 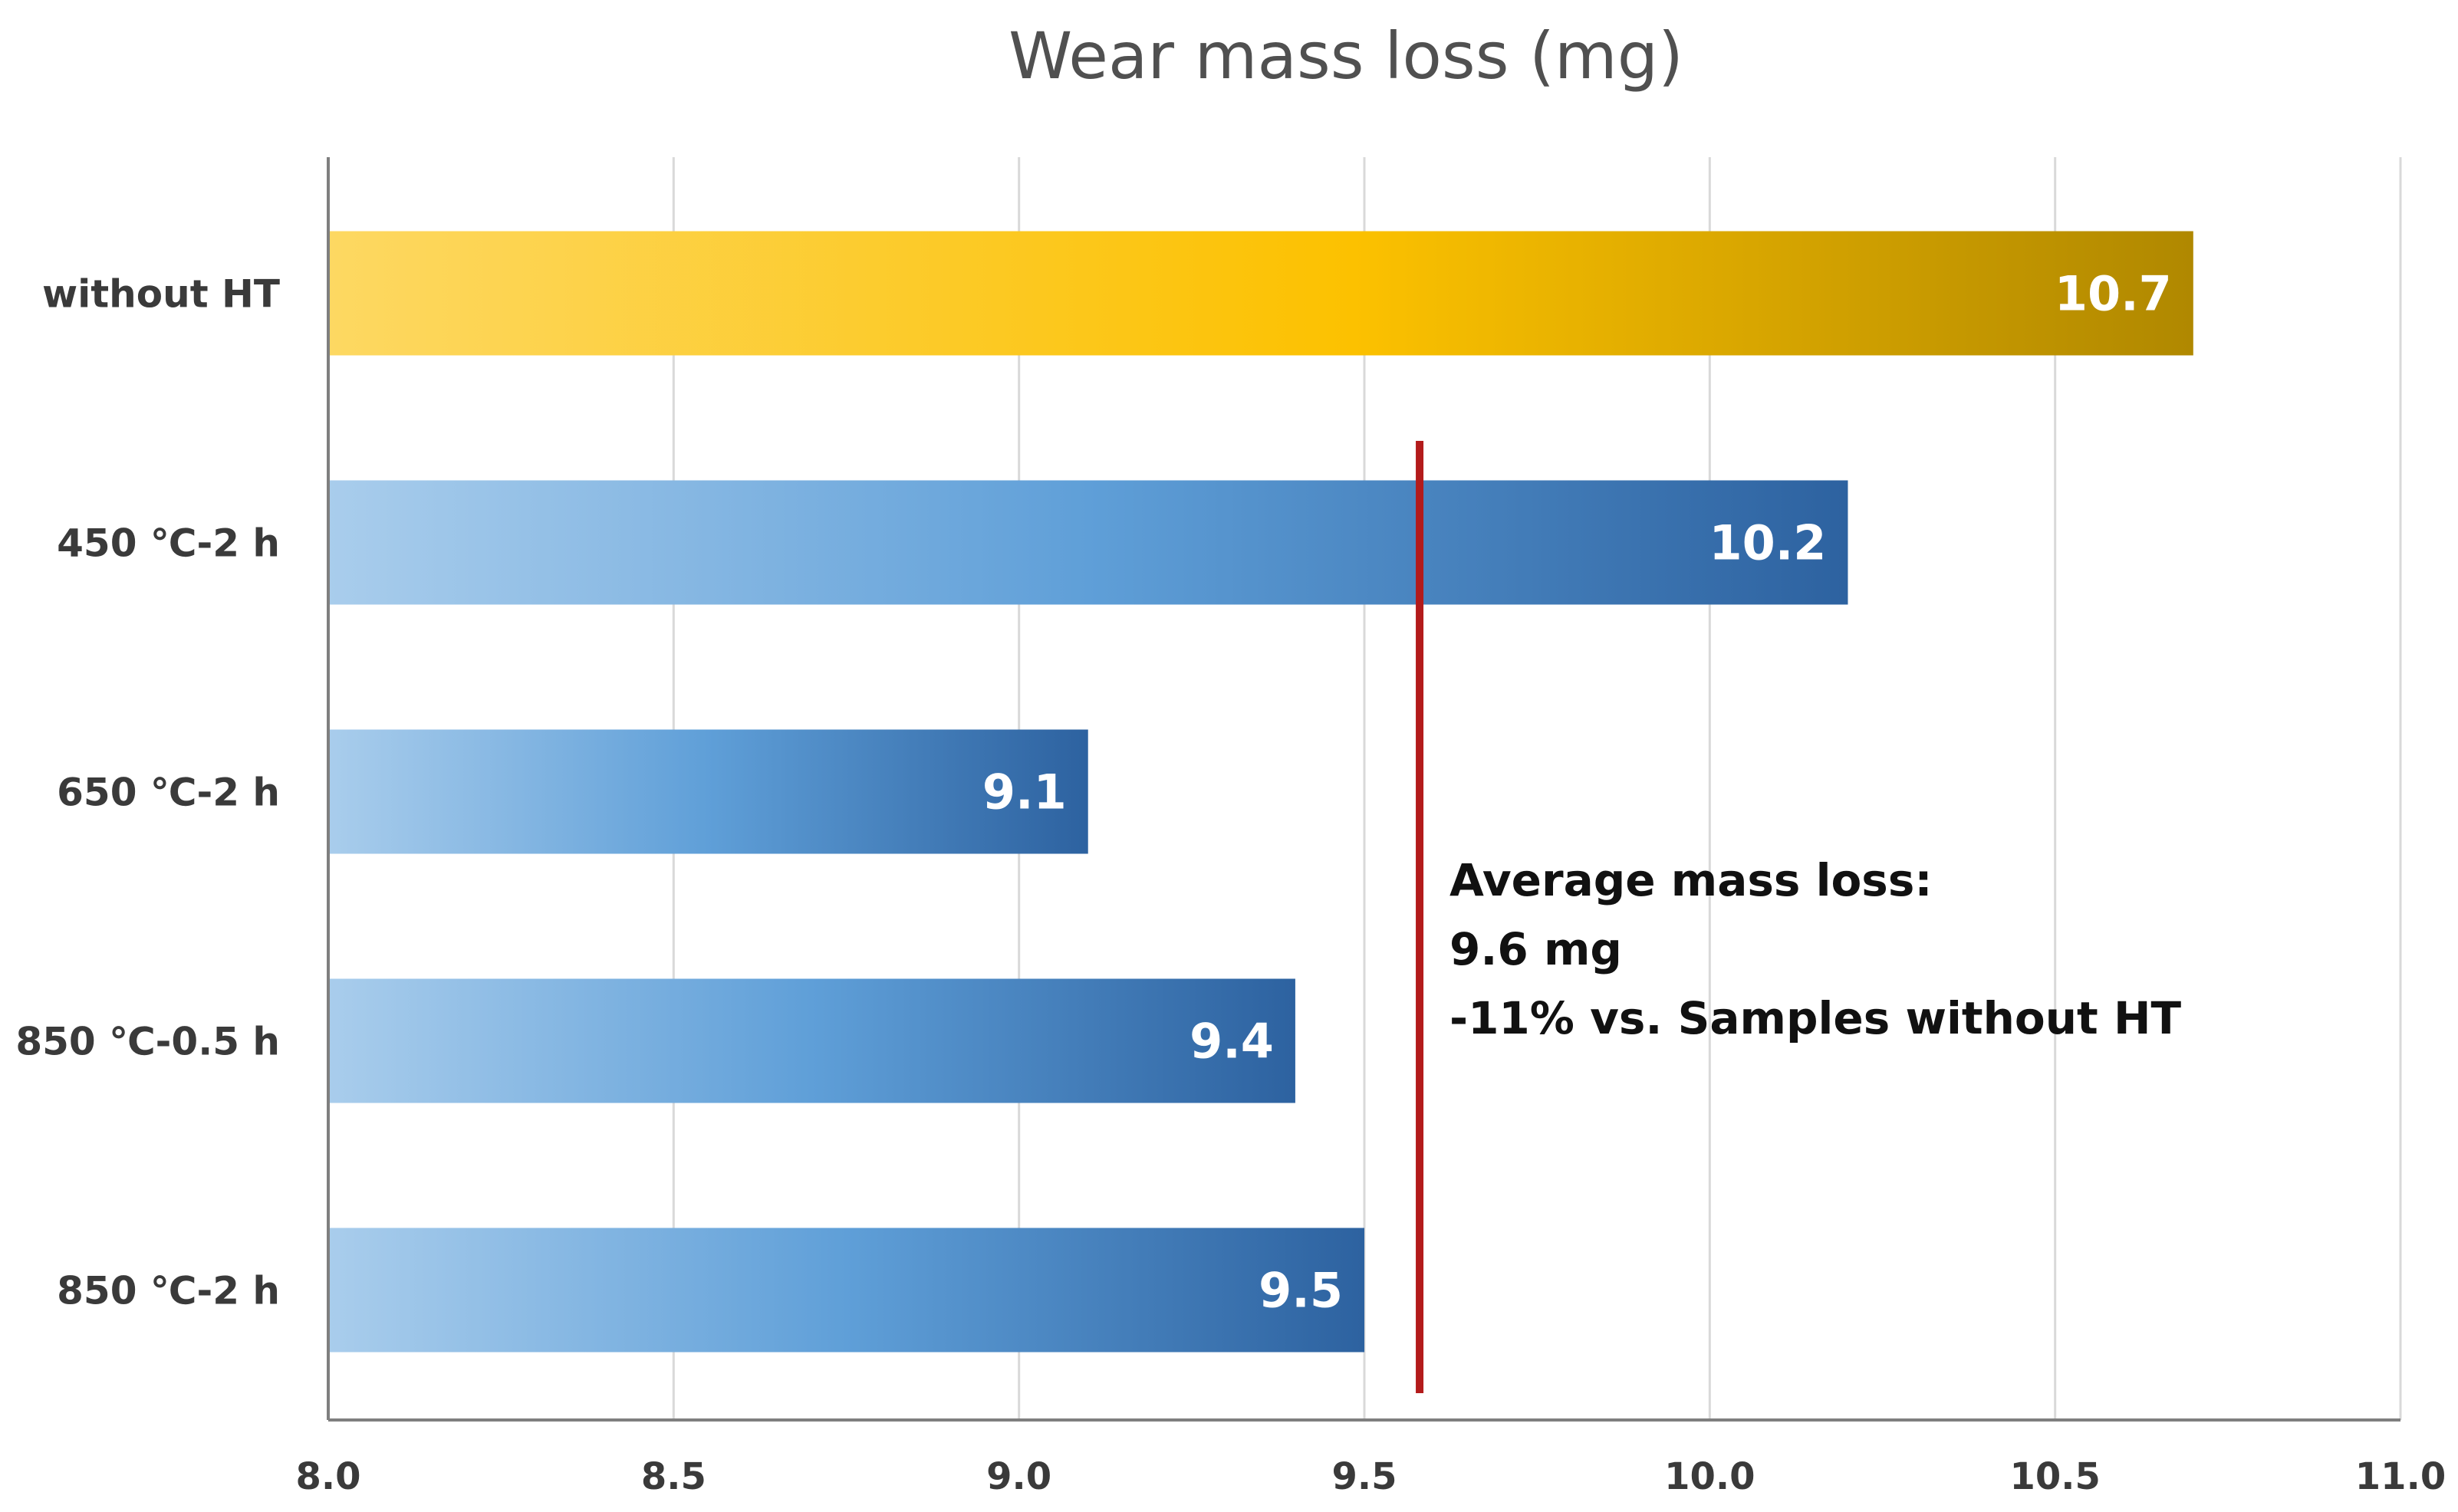 I want to click on y-tick-label: 850 ℃-0.5 h, so click(x=147, y=1042).